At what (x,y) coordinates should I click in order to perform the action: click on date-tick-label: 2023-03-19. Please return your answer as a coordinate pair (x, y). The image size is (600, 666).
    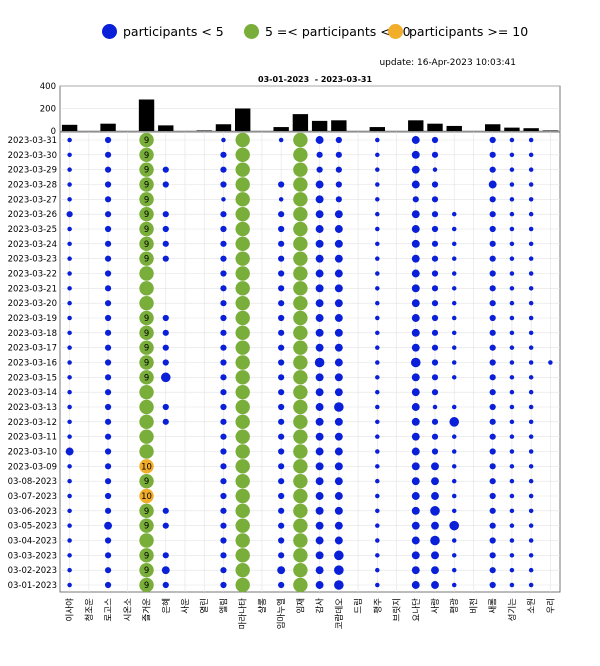
    Looking at the image, I should click on (32, 319).